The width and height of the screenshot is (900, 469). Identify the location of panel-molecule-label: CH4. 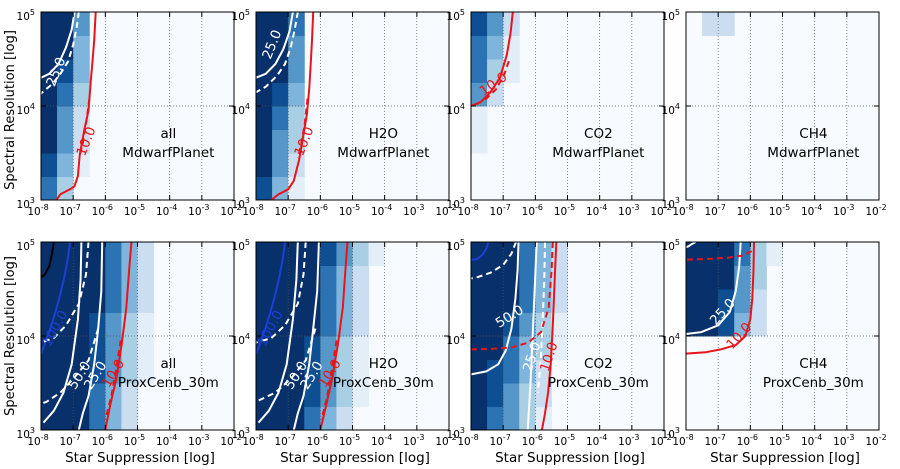
(813, 134).